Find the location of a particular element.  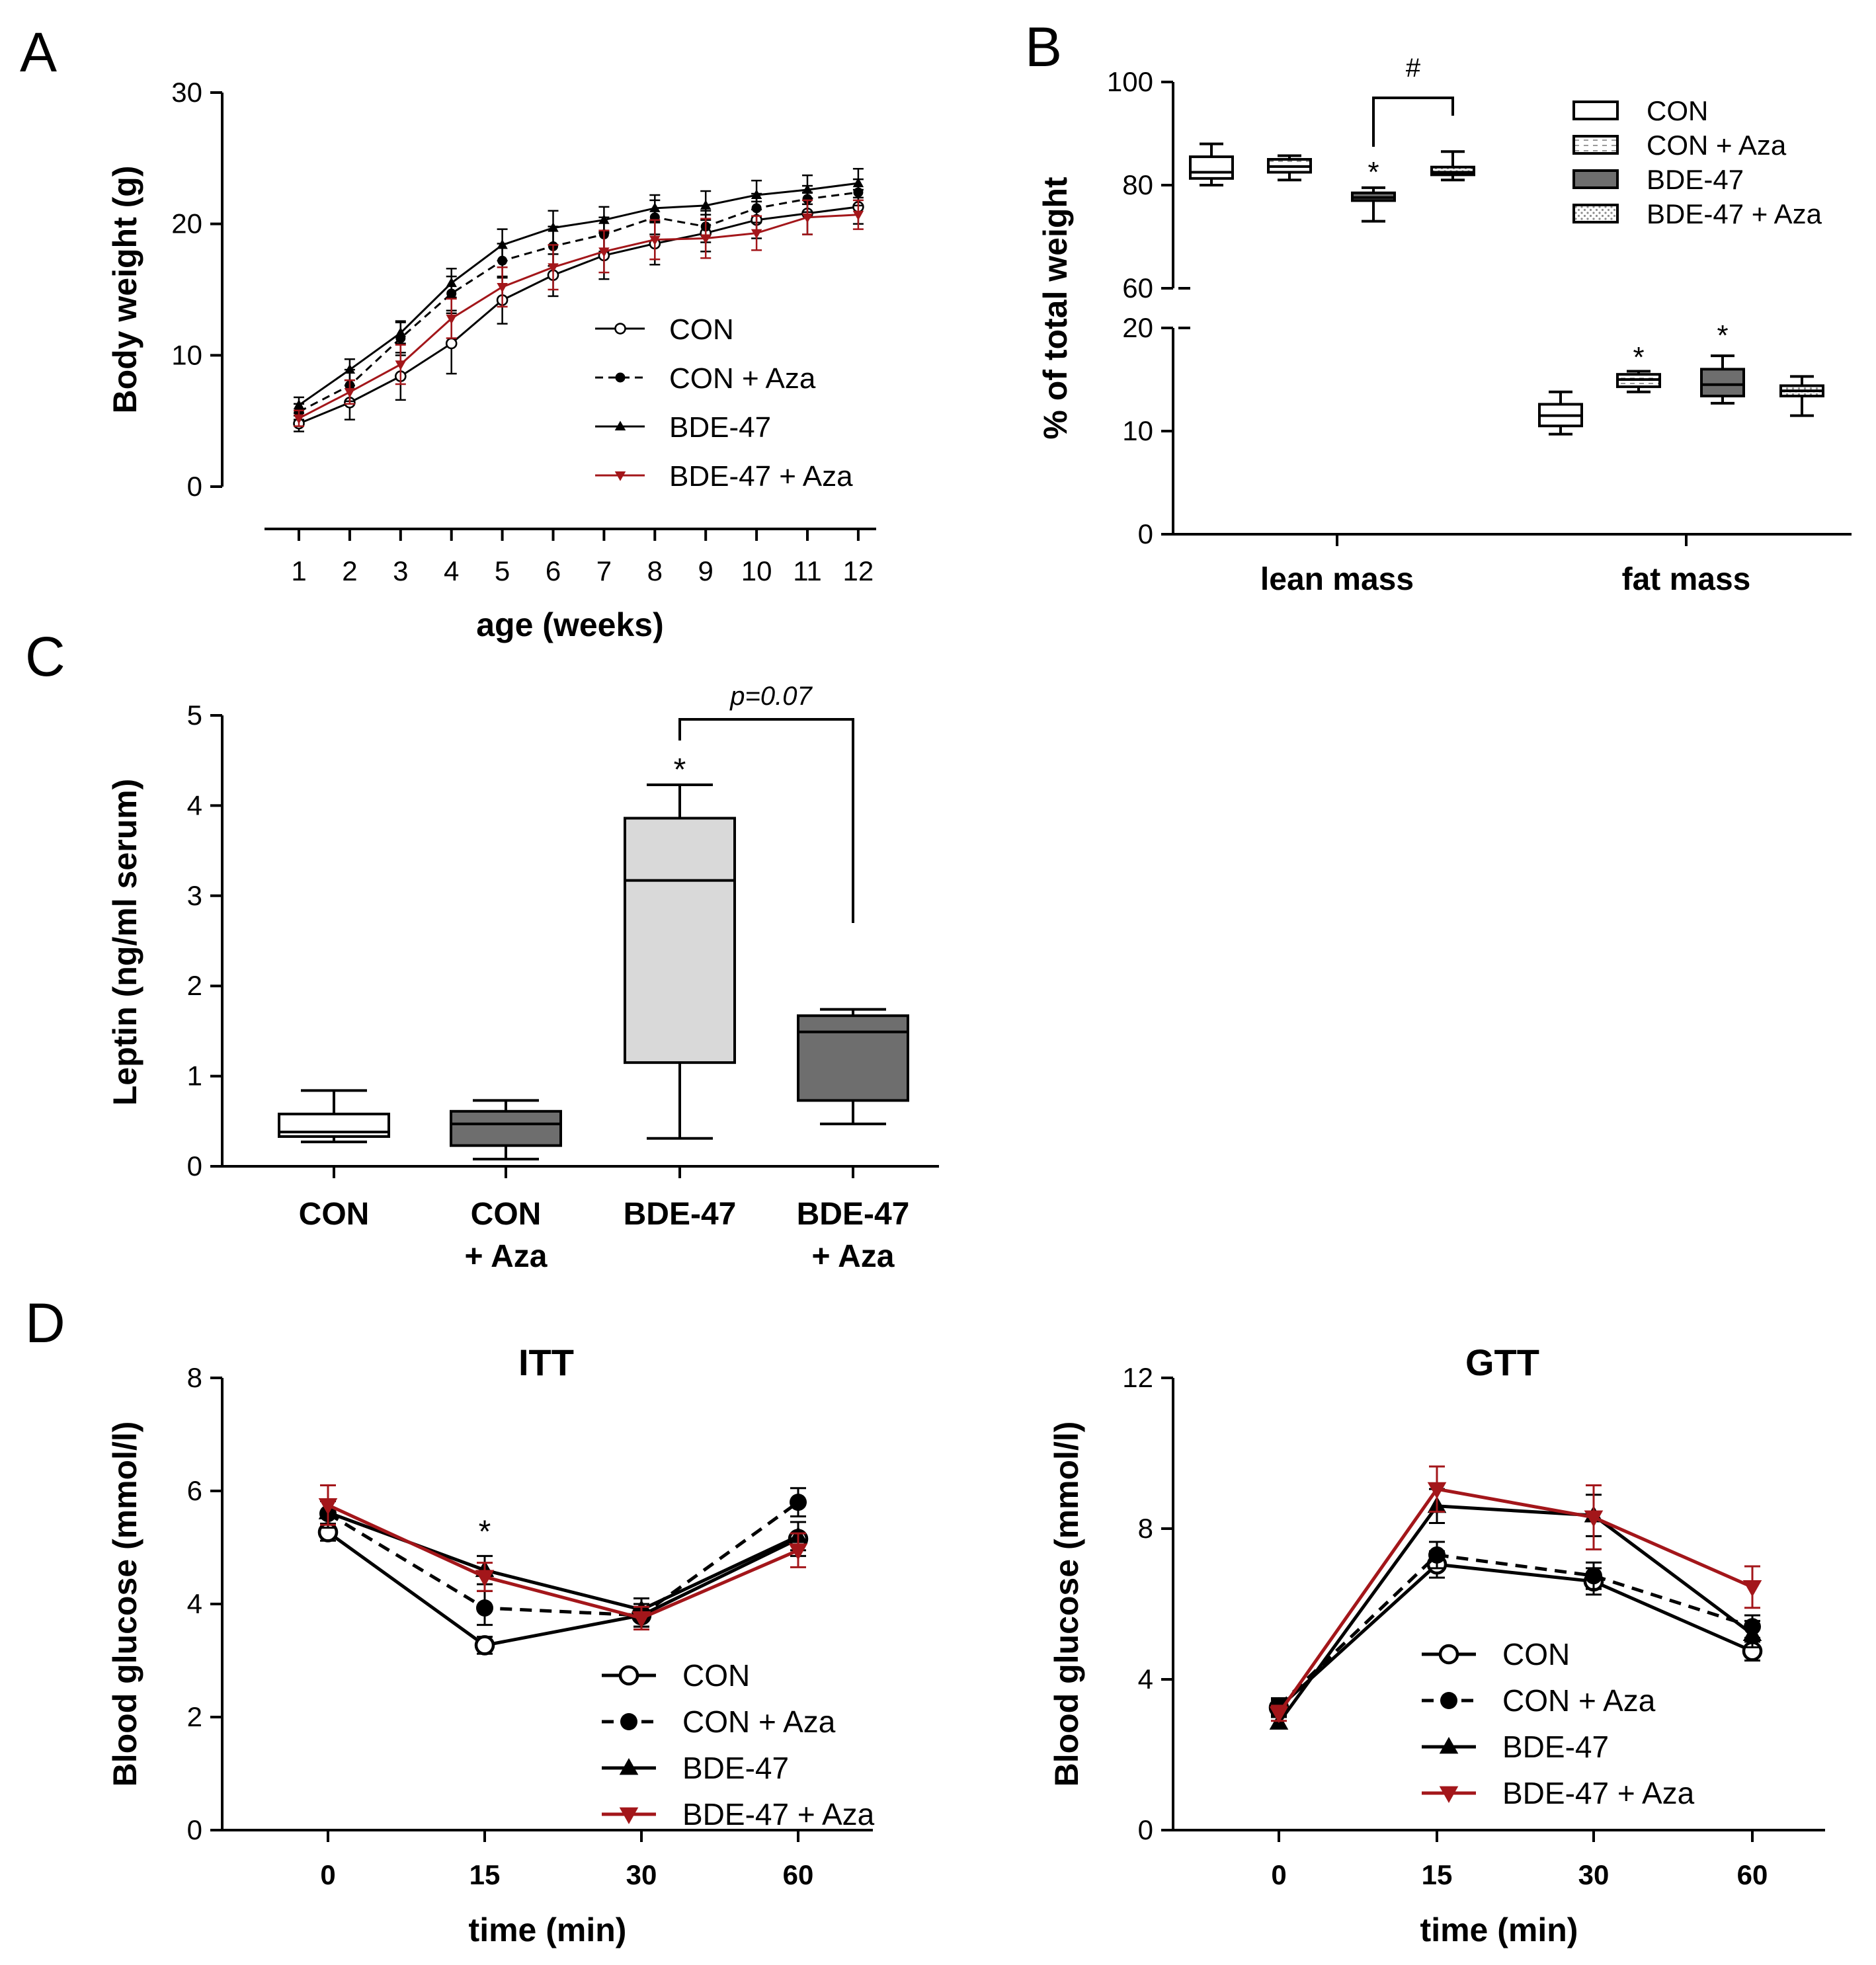

x-tick-label: 6 is located at coordinates (553, 570).